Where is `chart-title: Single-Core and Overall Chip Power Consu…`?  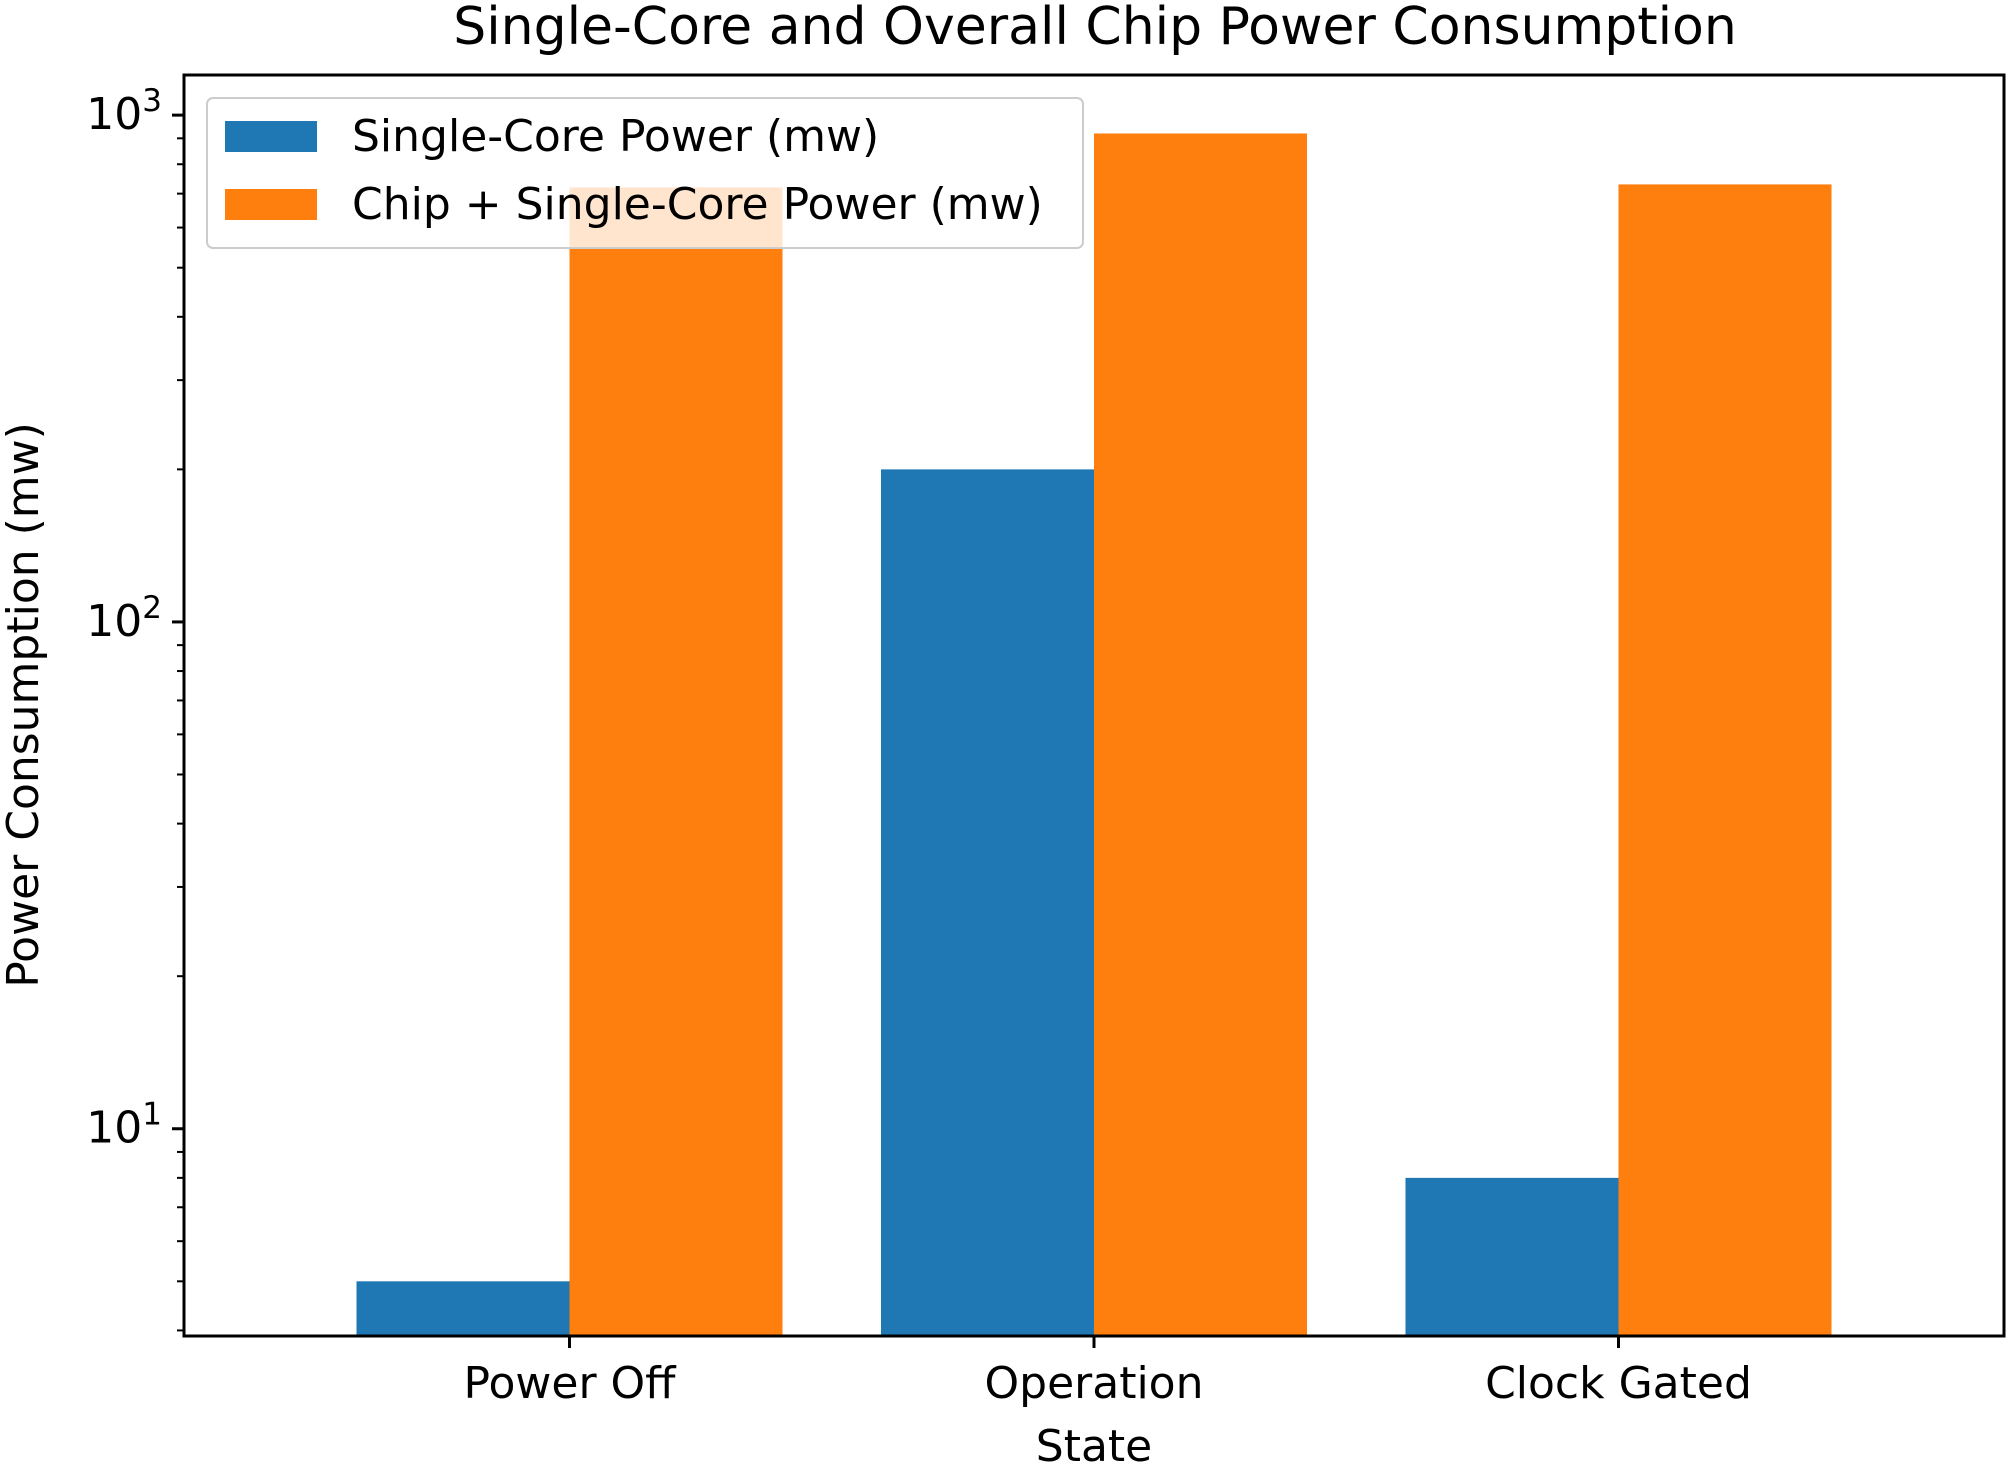 chart-title: Single-Core and Overall Chip Power Consu… is located at coordinates (1095, 28).